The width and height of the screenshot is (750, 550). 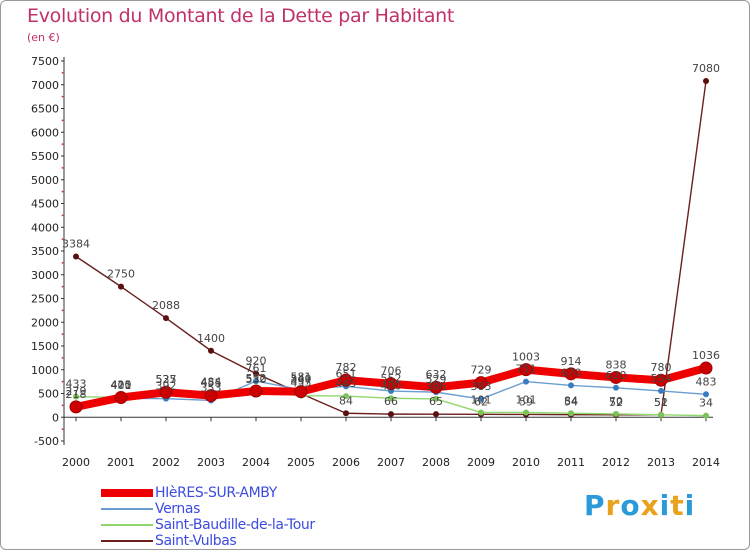 What do you see at coordinates (436, 401) in the screenshot?
I see `data-label: 65` at bounding box center [436, 401].